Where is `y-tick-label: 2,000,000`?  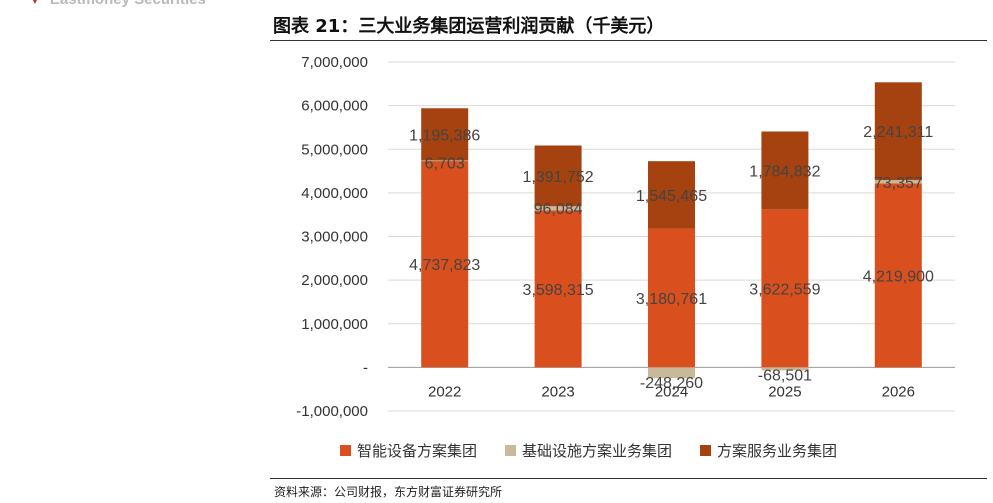 y-tick-label: 2,000,000 is located at coordinates (334, 280).